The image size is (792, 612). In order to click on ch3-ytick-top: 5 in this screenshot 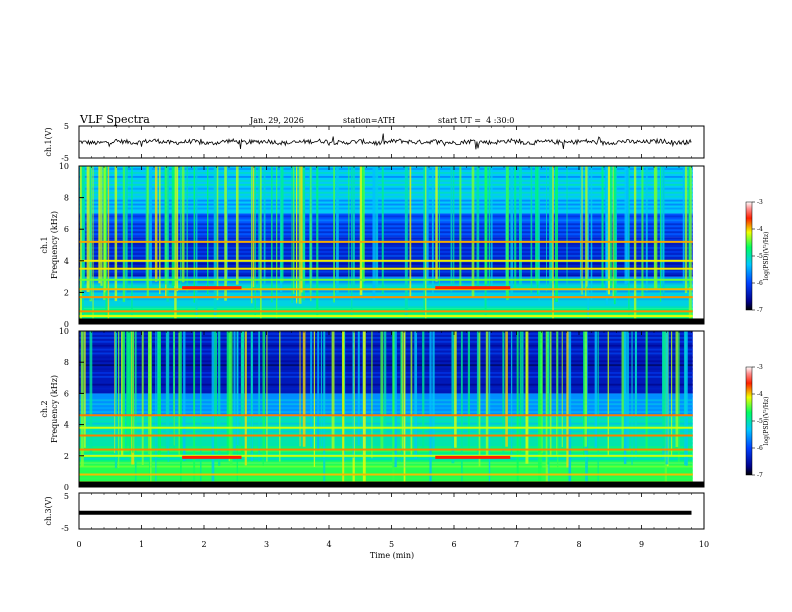, I will do `click(66, 496)`.